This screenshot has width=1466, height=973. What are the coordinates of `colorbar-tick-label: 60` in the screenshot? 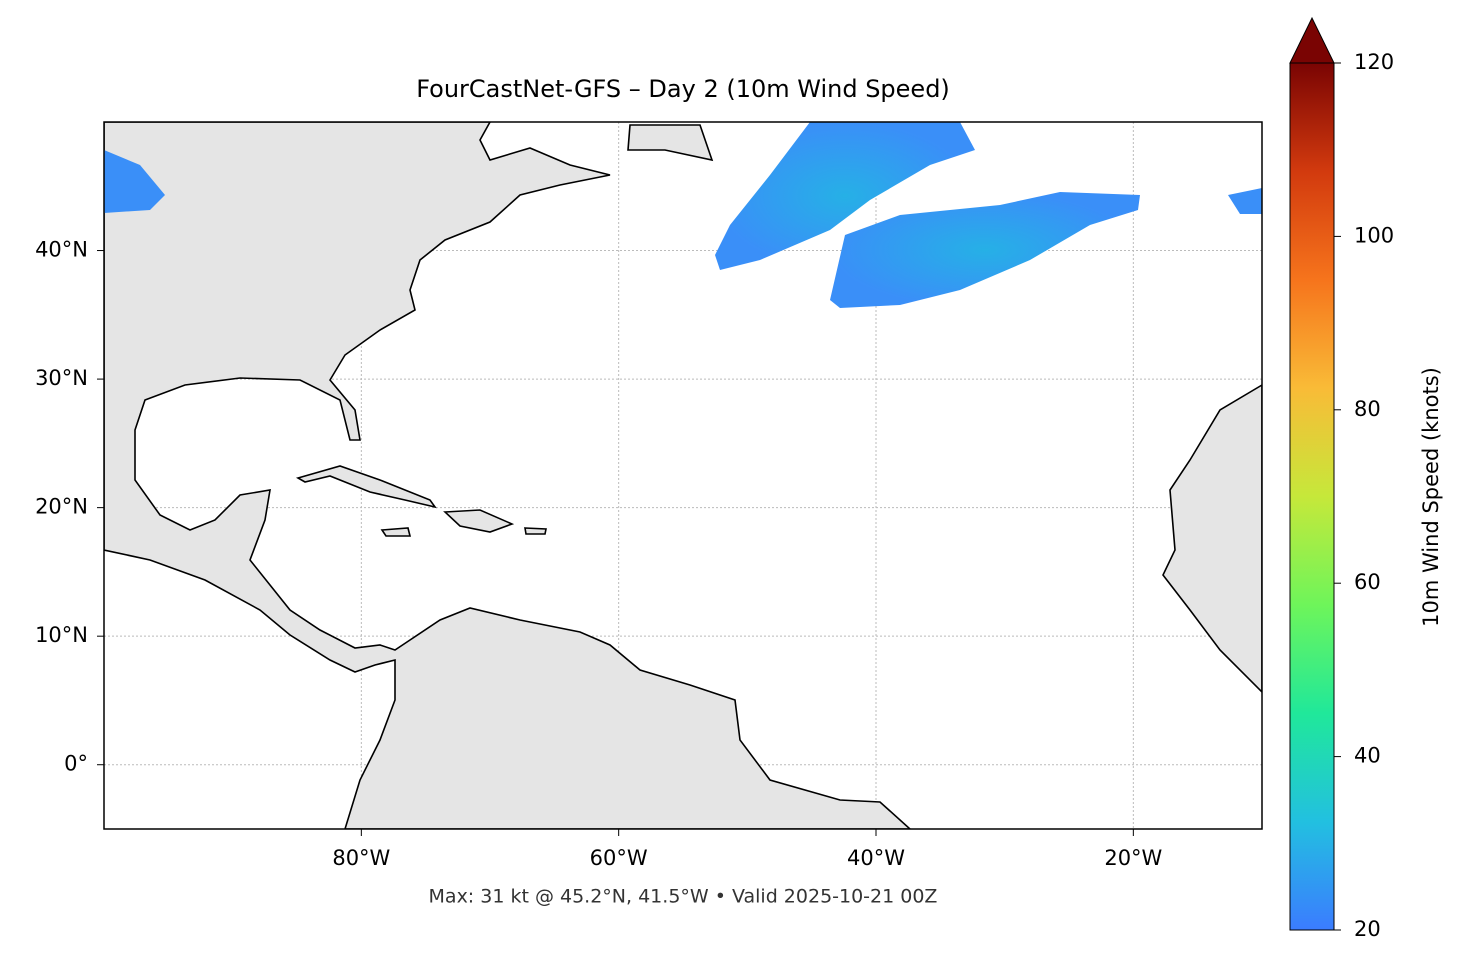 It's located at (1367, 582).